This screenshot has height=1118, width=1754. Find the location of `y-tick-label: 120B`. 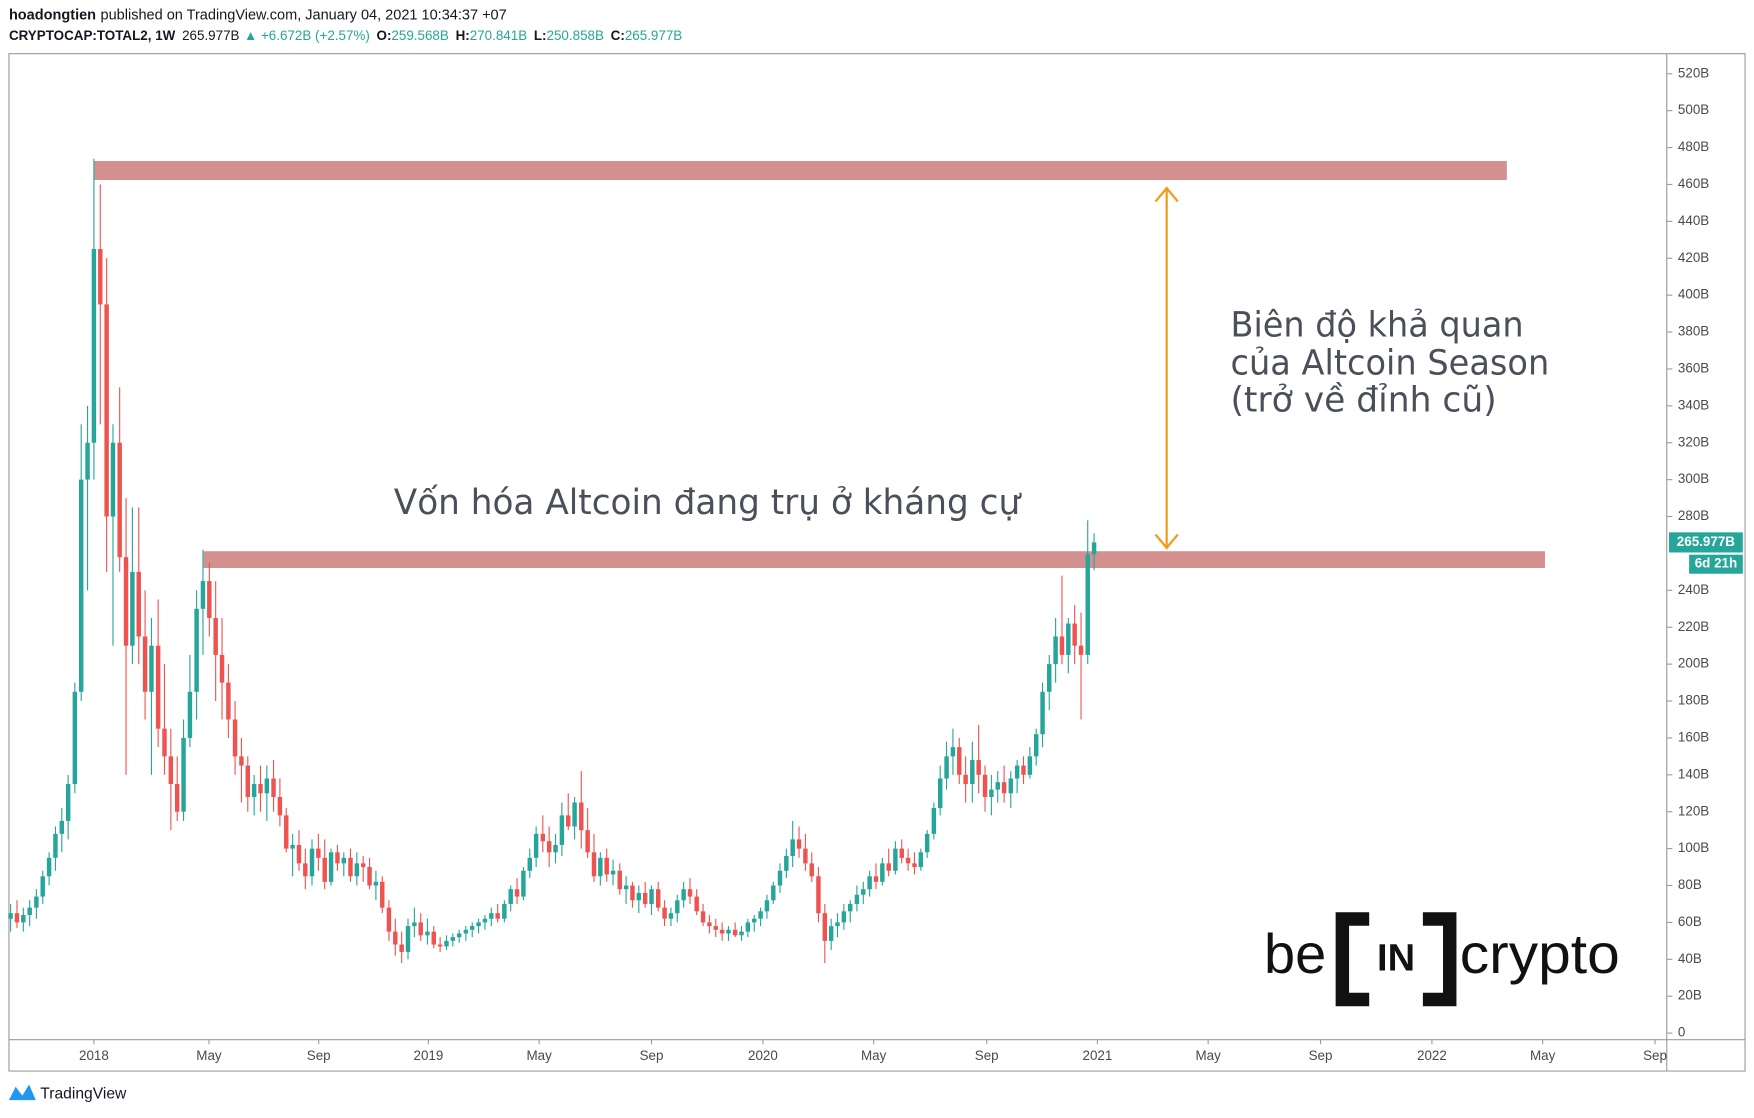

y-tick-label: 120B is located at coordinates (1693, 810).